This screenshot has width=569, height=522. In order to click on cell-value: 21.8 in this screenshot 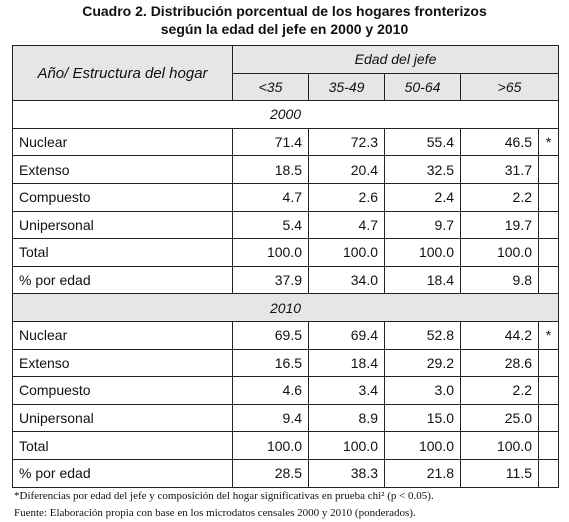, I will do `click(422, 473)`.